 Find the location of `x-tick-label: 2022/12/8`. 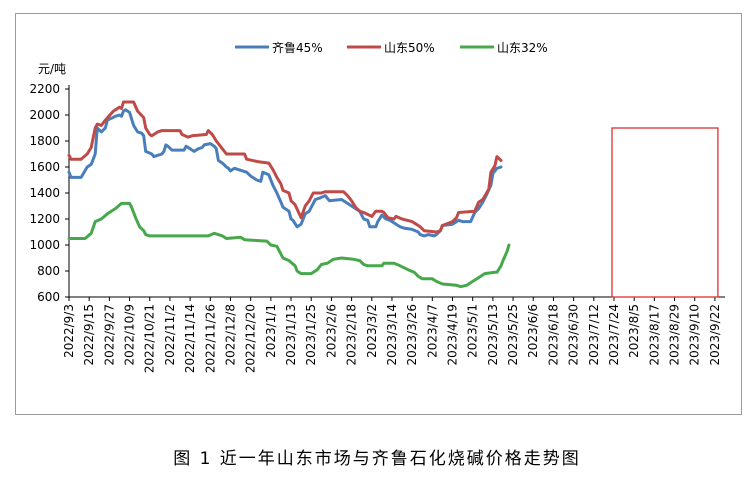

x-tick-label: 2022/12/8 is located at coordinates (230, 335).